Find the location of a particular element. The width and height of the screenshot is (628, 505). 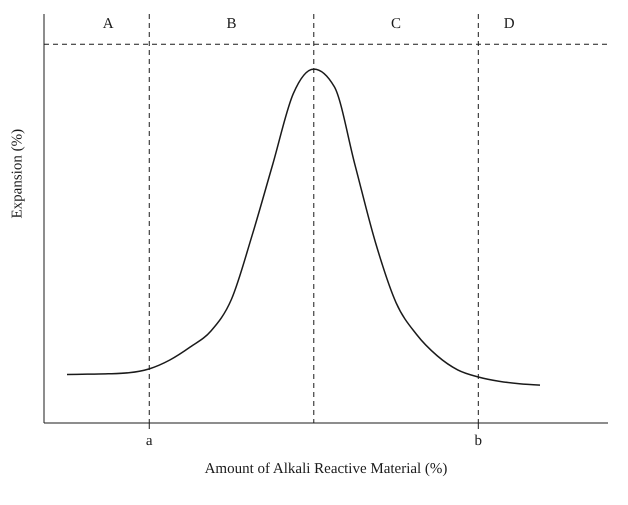

text: B is located at coordinates (232, 24).